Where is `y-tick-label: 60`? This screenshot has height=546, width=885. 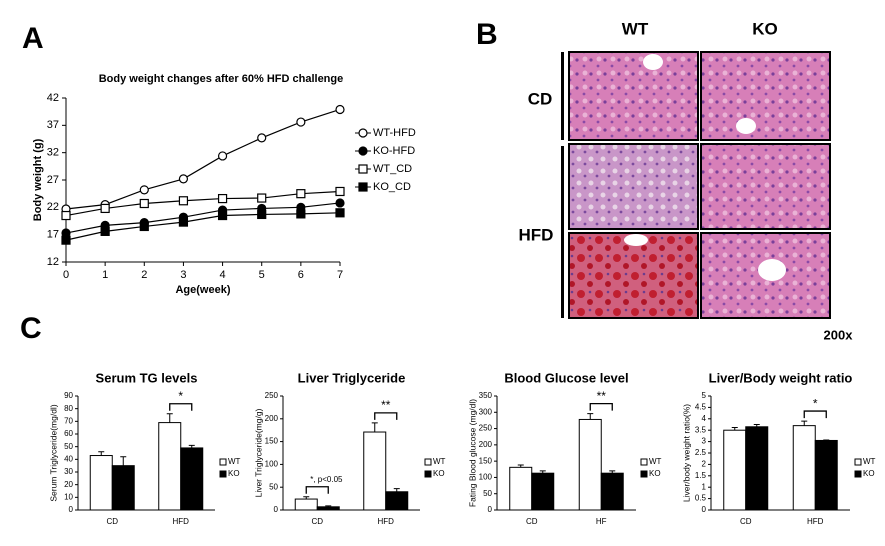
y-tick-label: 60 is located at coordinates (68, 433).